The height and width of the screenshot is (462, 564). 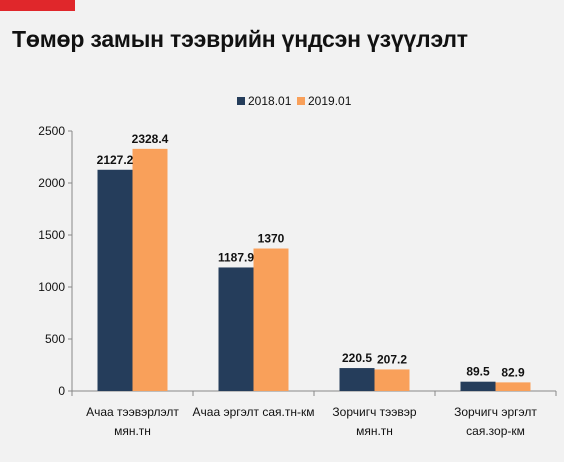 What do you see at coordinates (270, 101) in the screenshot?
I see `legend-label: 2018.01` at bounding box center [270, 101].